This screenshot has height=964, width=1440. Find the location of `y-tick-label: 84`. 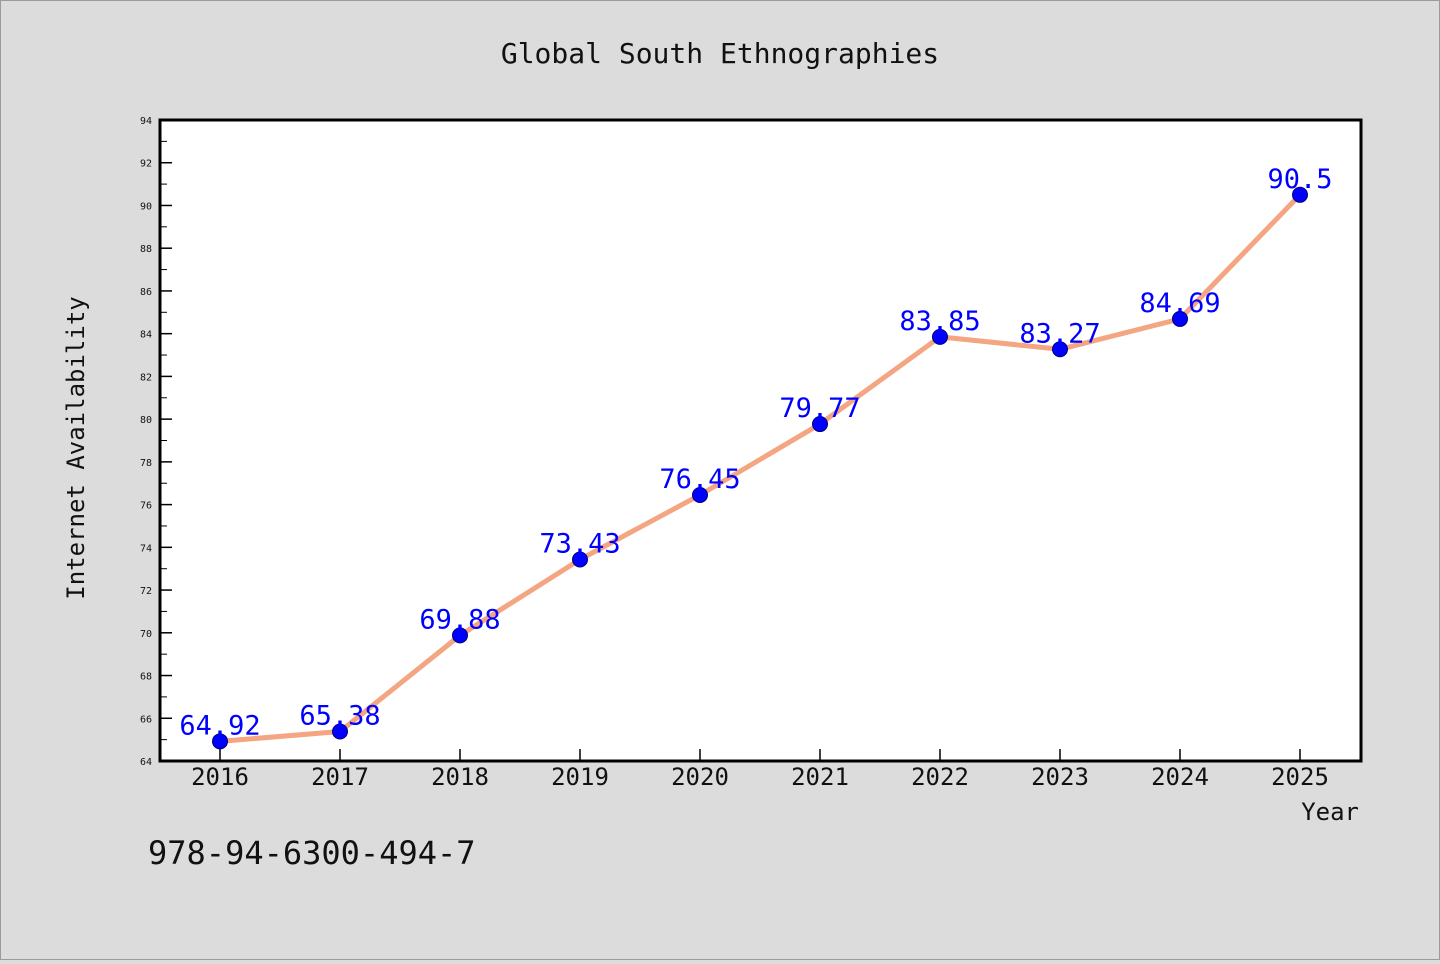

y-tick-label: 84 is located at coordinates (146, 335).